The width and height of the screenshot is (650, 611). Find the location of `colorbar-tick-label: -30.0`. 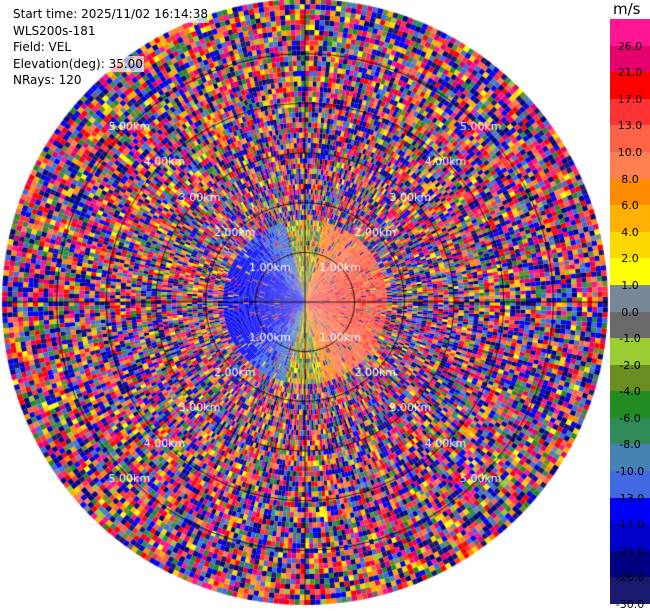

colorbar-tick-label: -30.0 is located at coordinates (630, 604).